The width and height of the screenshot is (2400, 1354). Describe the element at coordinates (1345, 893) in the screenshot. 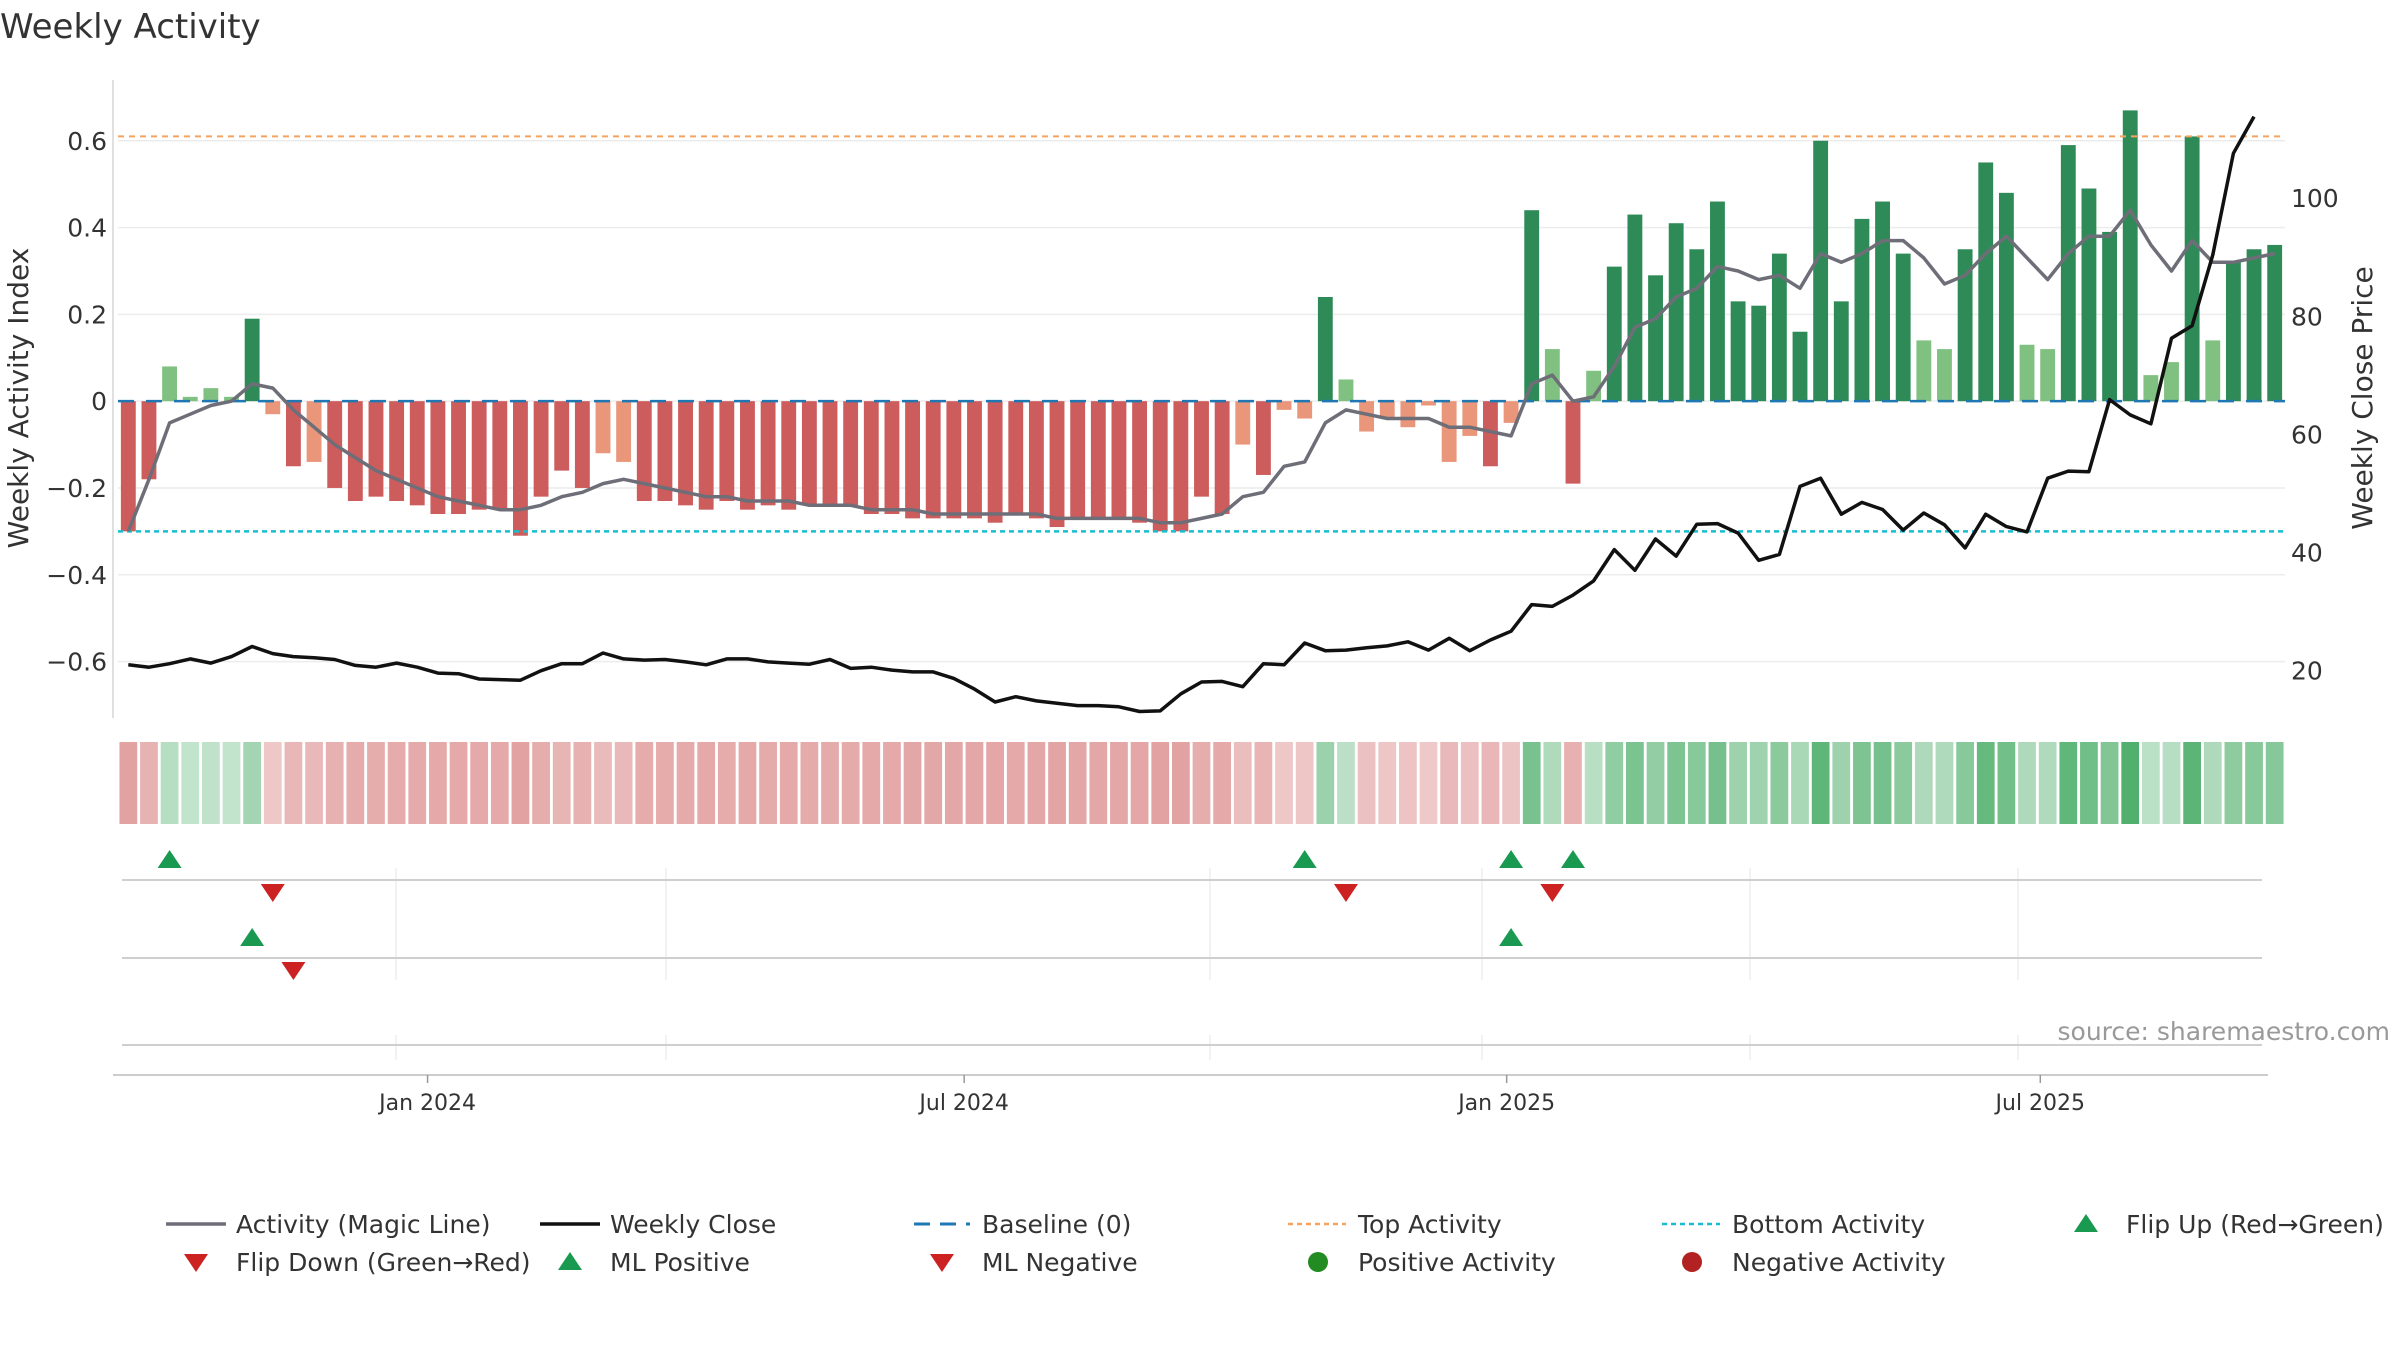

I see `flip-down-marker` at that location.